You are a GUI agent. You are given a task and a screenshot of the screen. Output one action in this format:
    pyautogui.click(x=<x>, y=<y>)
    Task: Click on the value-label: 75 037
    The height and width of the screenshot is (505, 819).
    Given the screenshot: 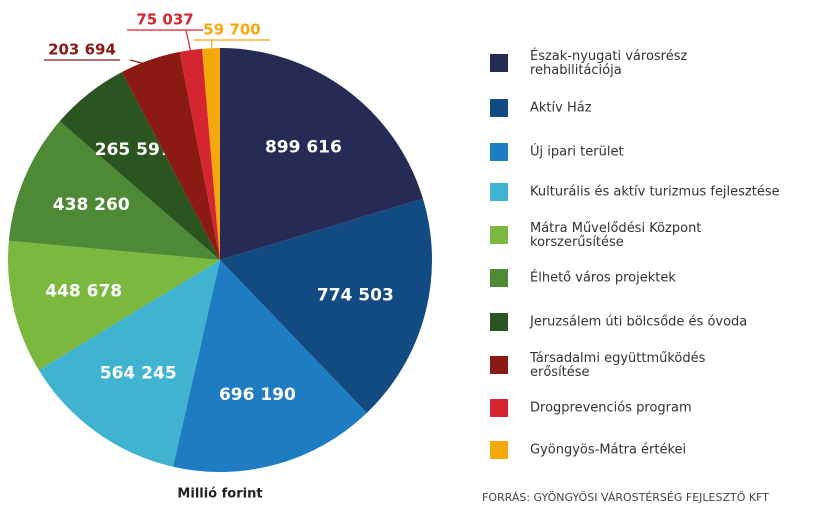 What is the action you would take?
    pyautogui.click(x=164, y=20)
    